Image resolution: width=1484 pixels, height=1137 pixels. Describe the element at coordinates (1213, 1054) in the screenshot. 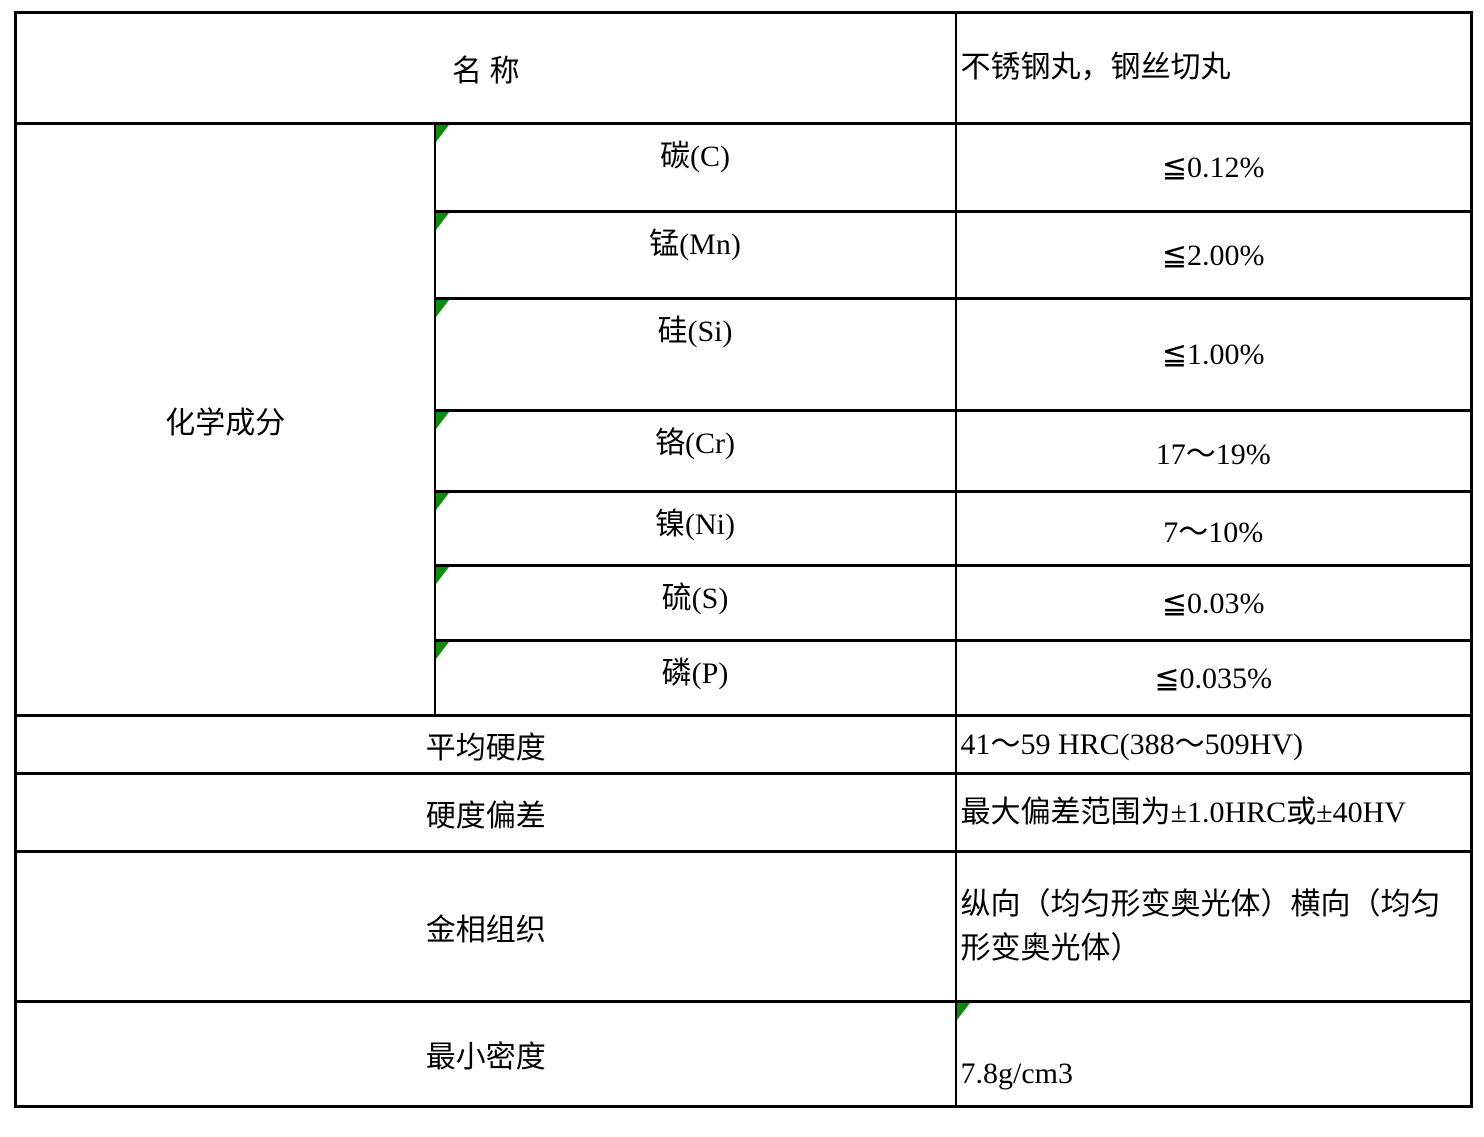

I see `property-value-cell: 7.8g/cm3` at that location.